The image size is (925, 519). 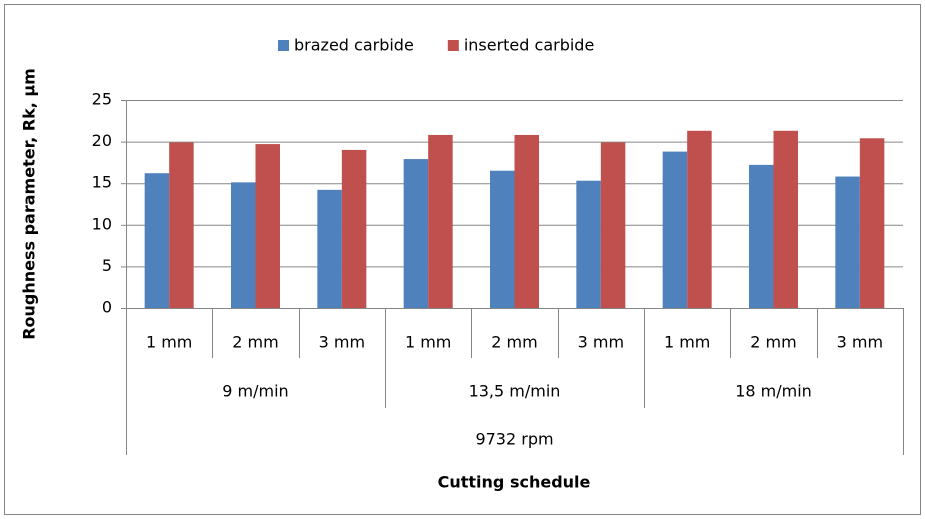 What do you see at coordinates (773, 391) in the screenshot?
I see `category-group-label: 18 m/min` at bounding box center [773, 391].